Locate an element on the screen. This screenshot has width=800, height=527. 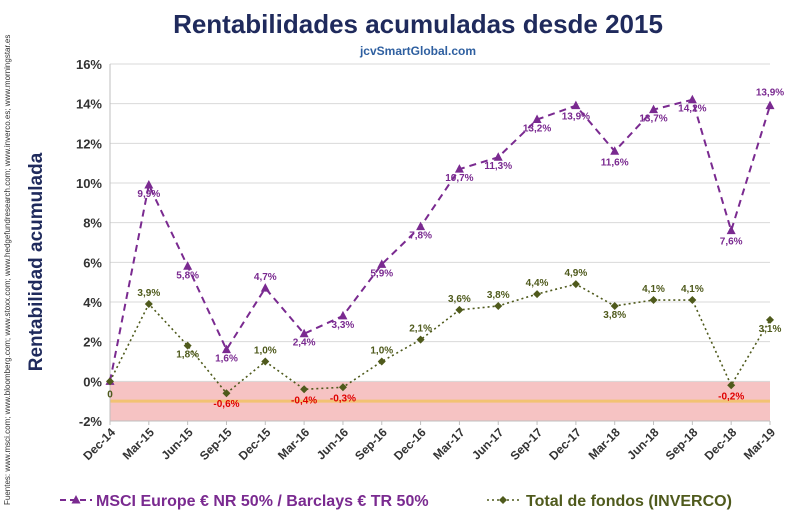
legend-item-msci: MSCI Europe € NR 50% / Barclays € TR 50% is located at coordinates (244, 501).